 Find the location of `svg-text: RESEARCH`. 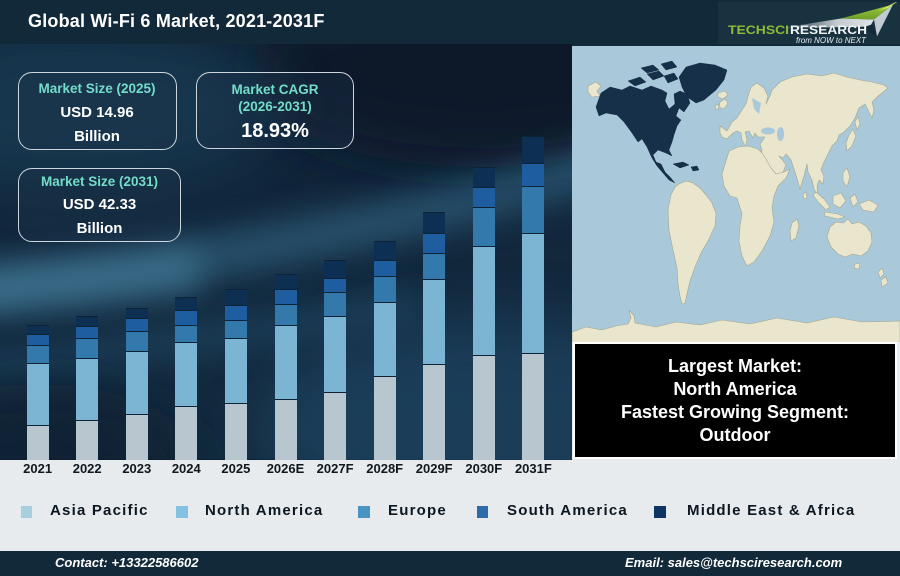

svg-text: RESEARCH is located at coordinates (828, 30).